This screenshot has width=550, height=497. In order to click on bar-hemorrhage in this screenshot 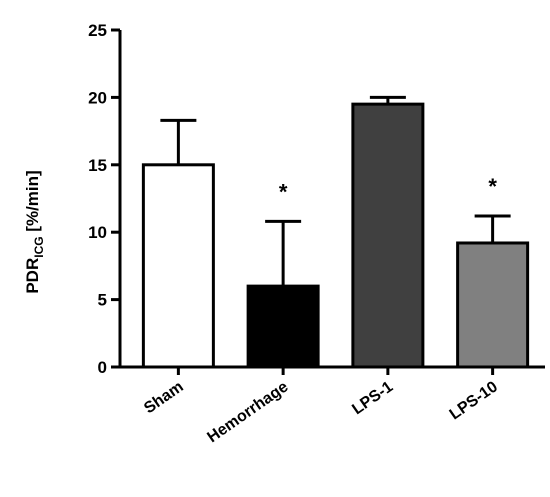, I will do `click(283, 326)`.